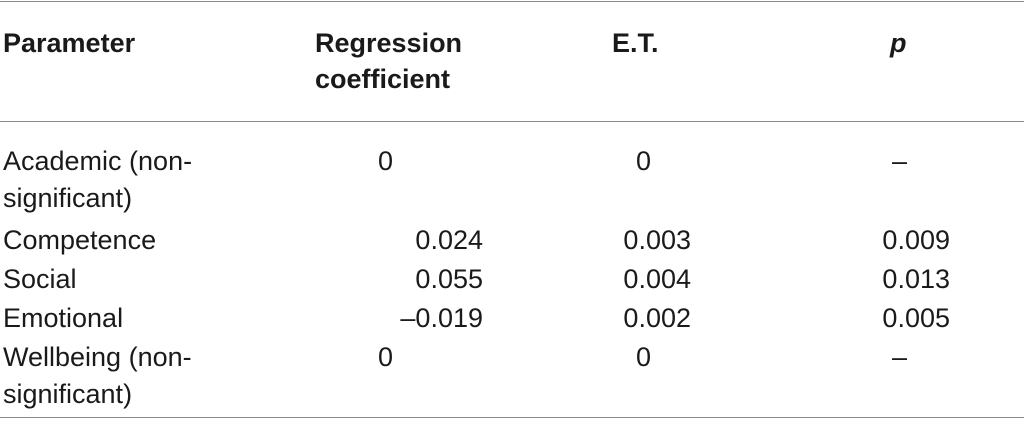 Image resolution: width=1024 pixels, height=422 pixels. What do you see at coordinates (441, 318) in the screenshot?
I see `row-emotional-regression: –0.019` at bounding box center [441, 318].